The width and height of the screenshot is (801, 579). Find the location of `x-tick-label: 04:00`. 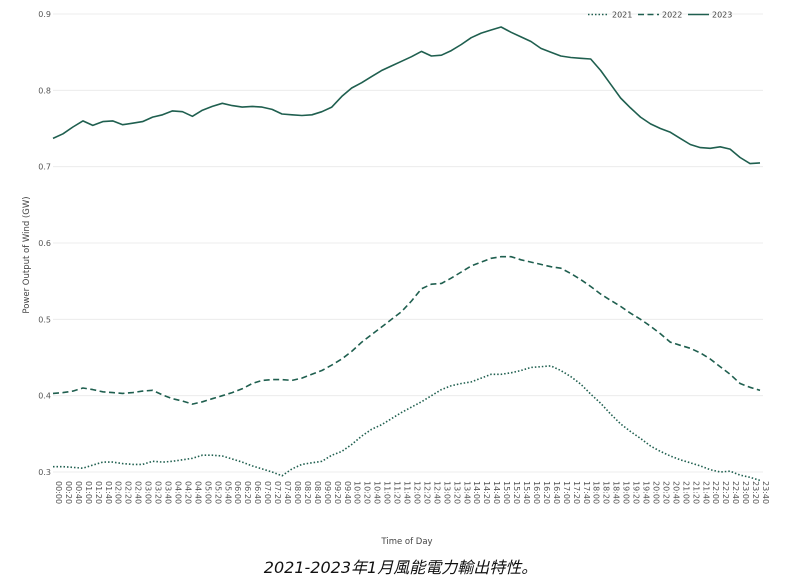

x-tick-label: 04:00 is located at coordinates (177, 492).